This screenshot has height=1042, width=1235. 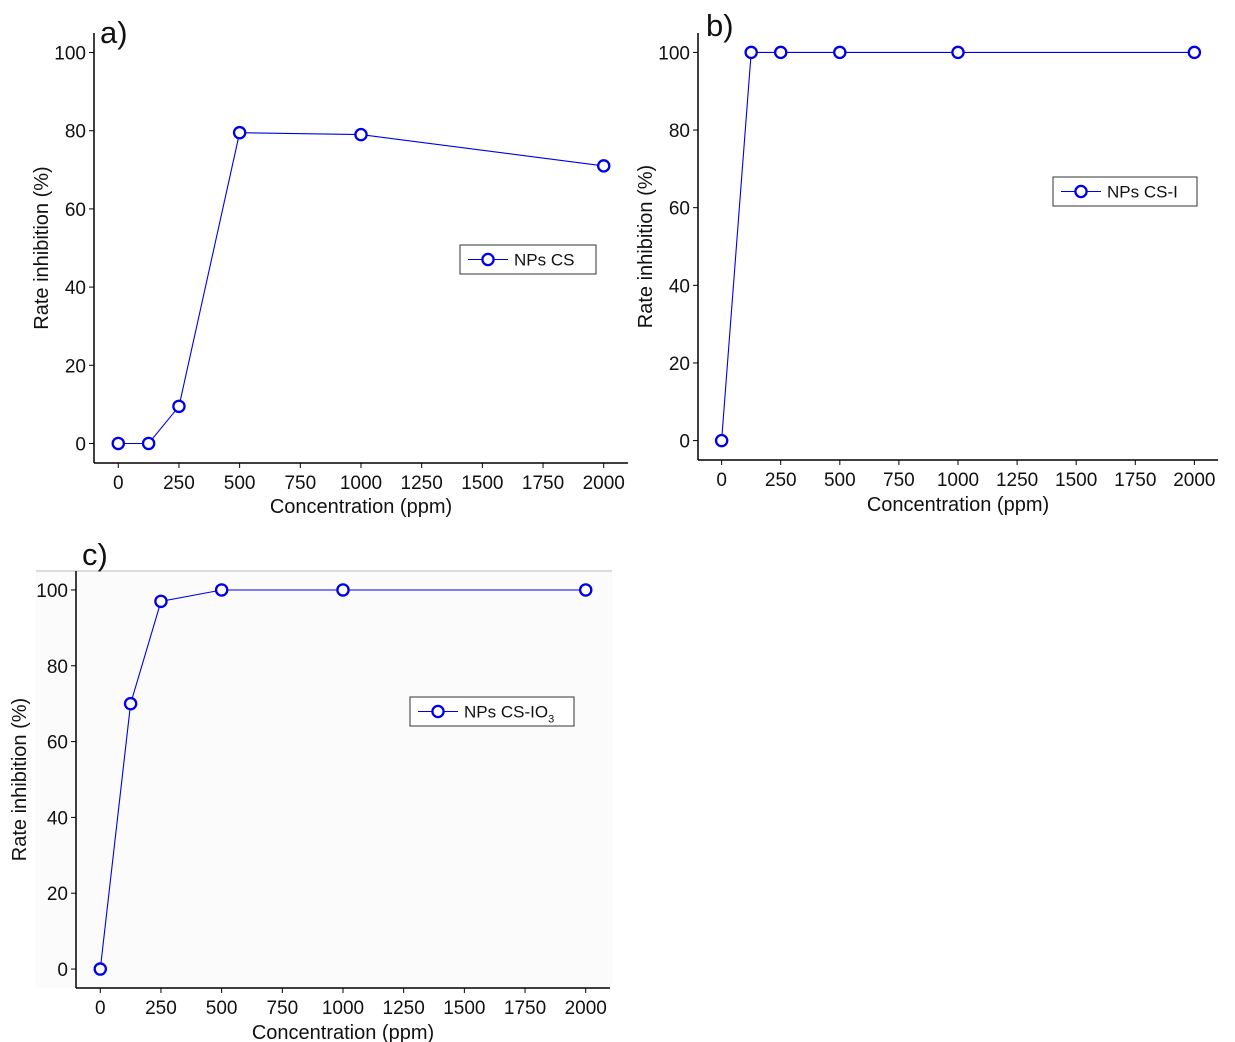 I want to click on legend: NPs CS-I, so click(x=1125, y=191).